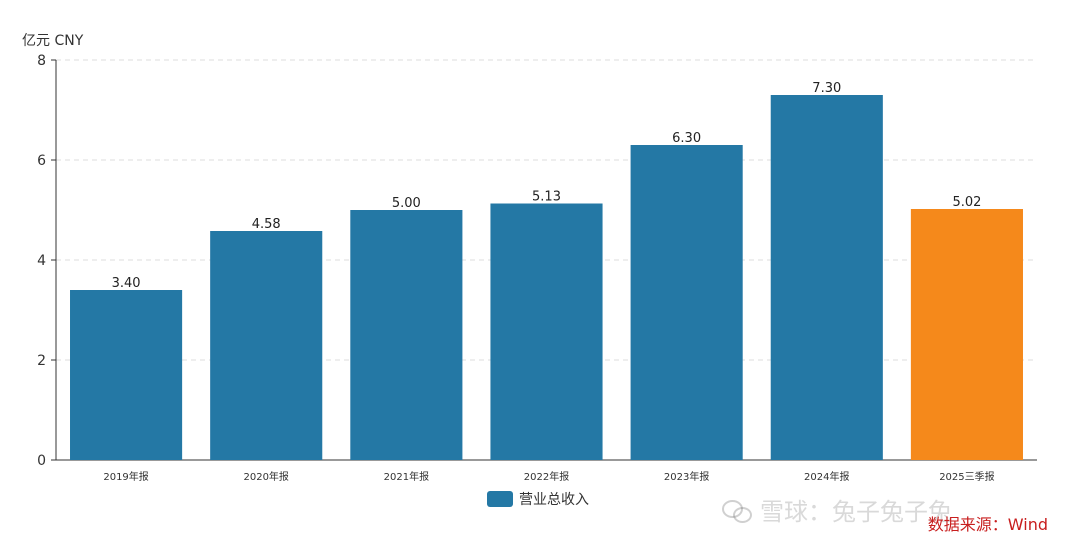 The image size is (1080, 548). Describe the element at coordinates (856, 512) in the screenshot. I see `watermark-text: 雪球：兔子兔子兔` at that location.